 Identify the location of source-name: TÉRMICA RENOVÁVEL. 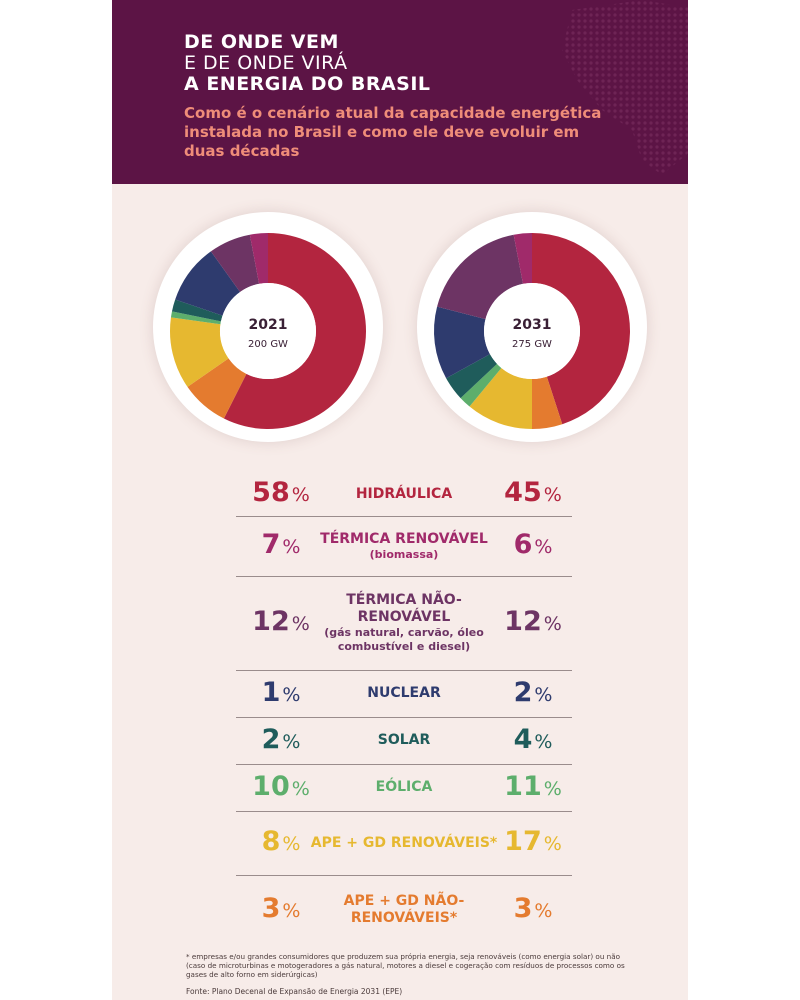
(404, 538).